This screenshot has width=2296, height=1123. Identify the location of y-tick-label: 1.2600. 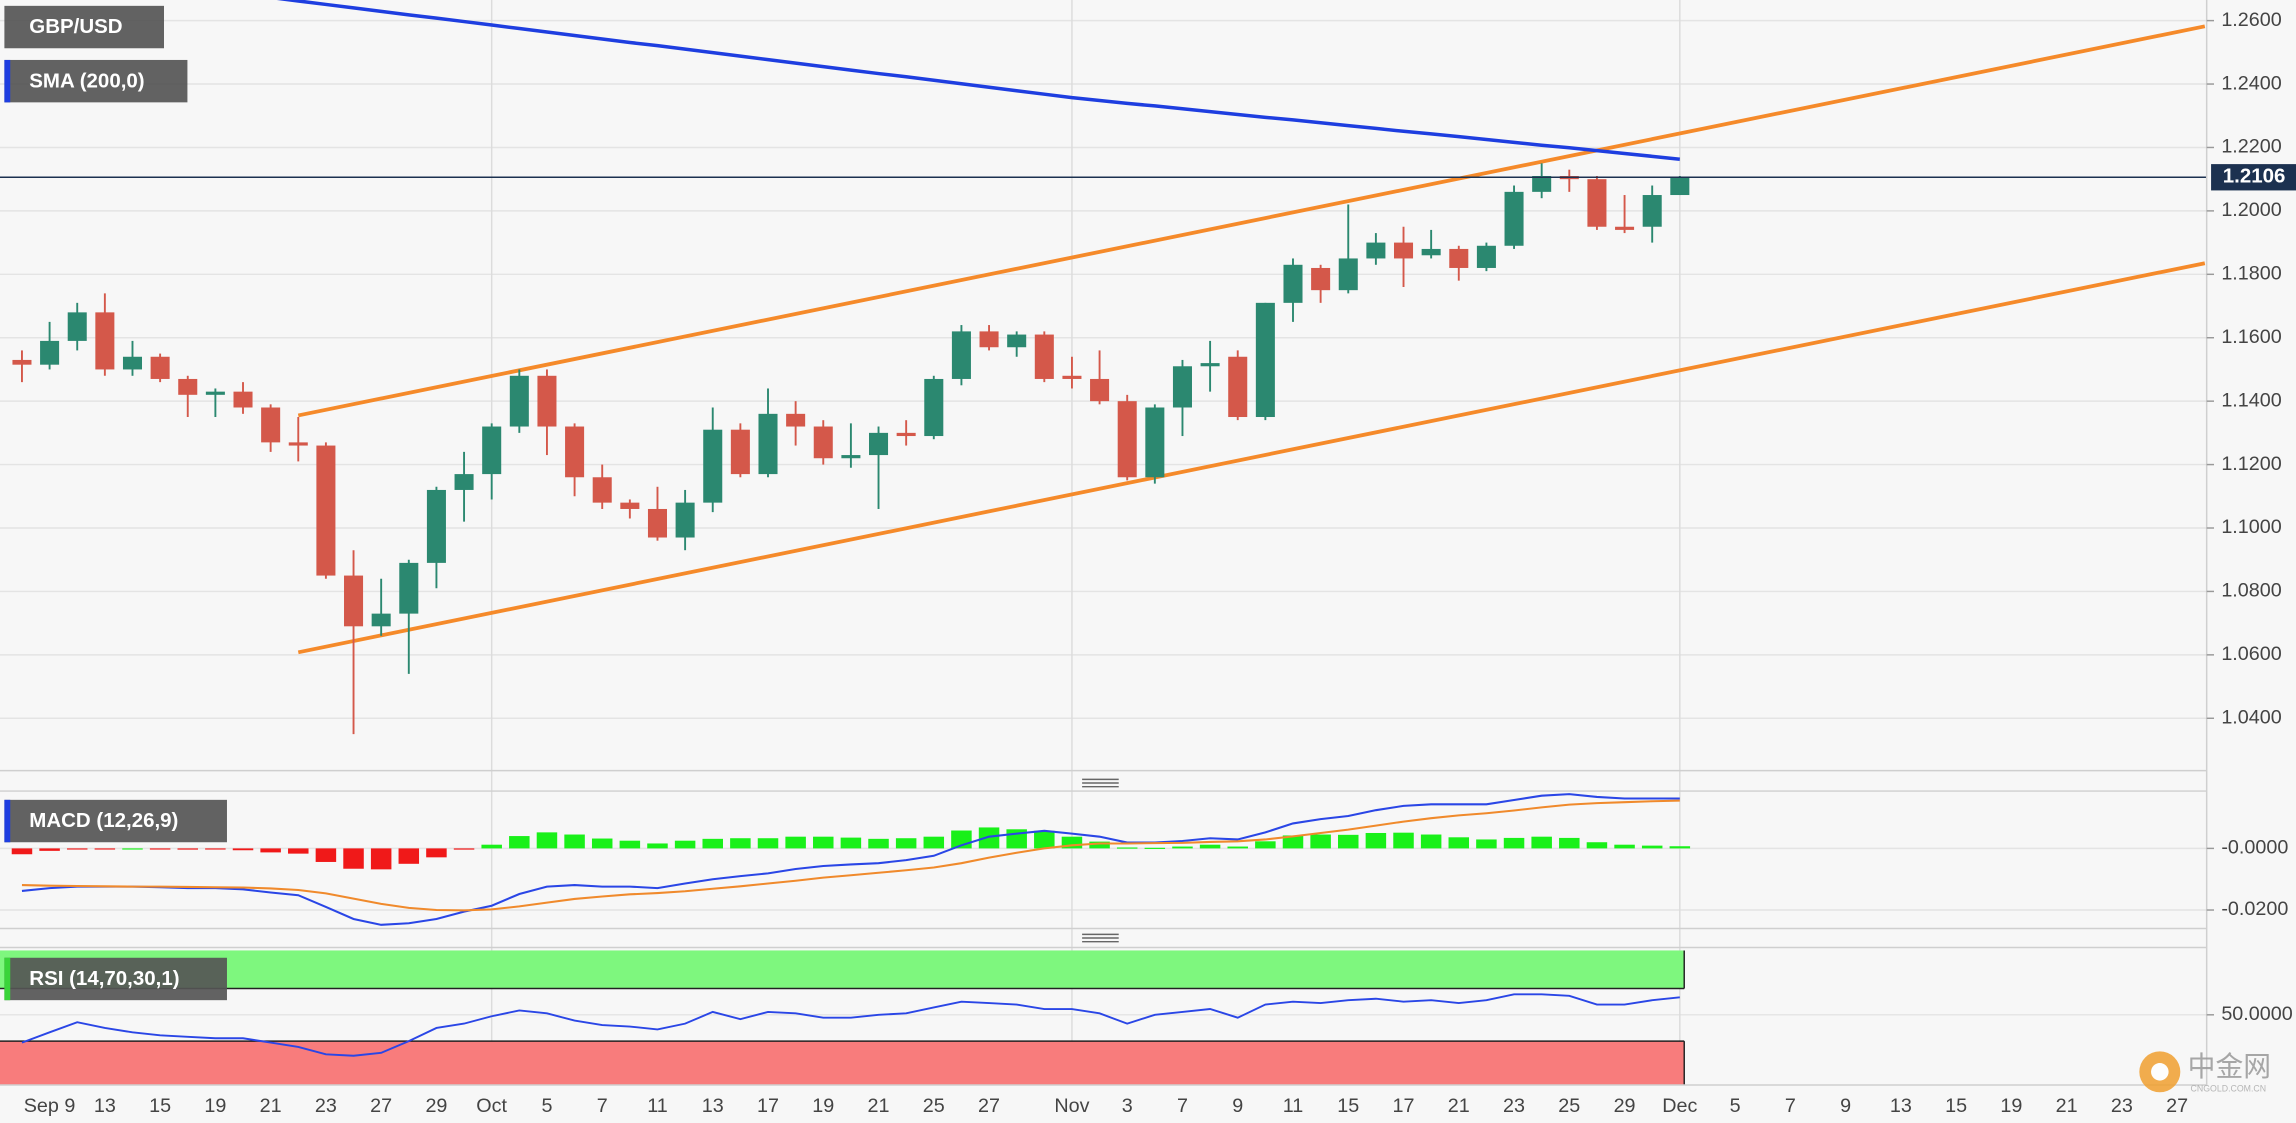
(2251, 20).